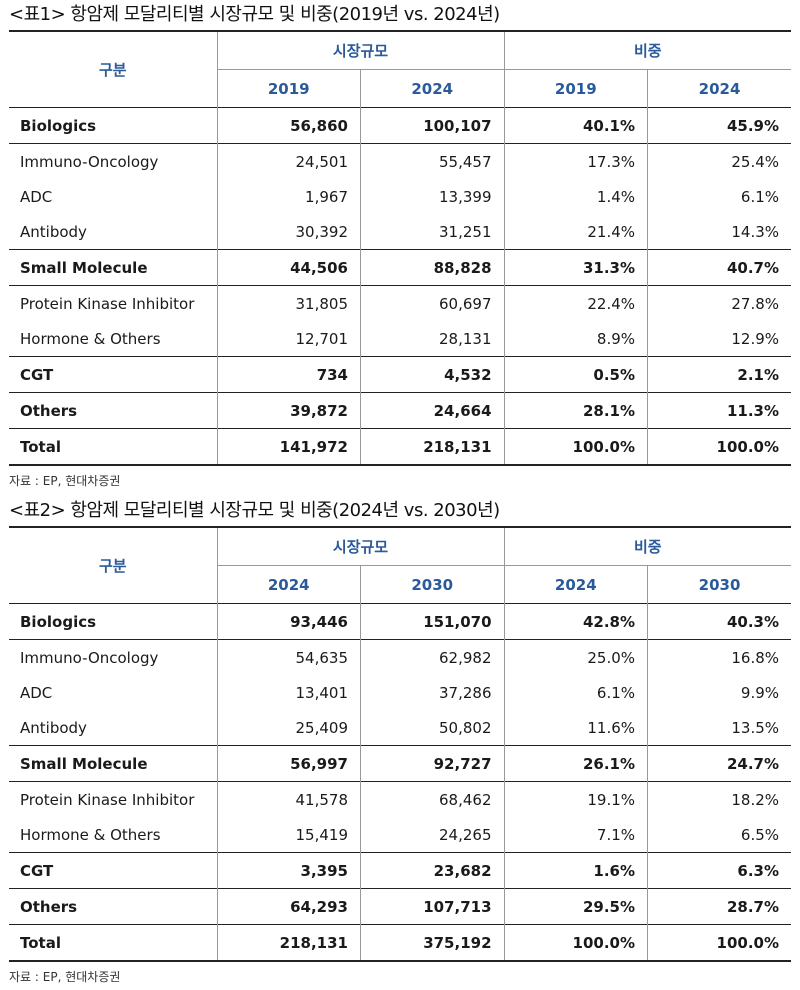  I want to click on share-cell: 28.1%, so click(575, 410).